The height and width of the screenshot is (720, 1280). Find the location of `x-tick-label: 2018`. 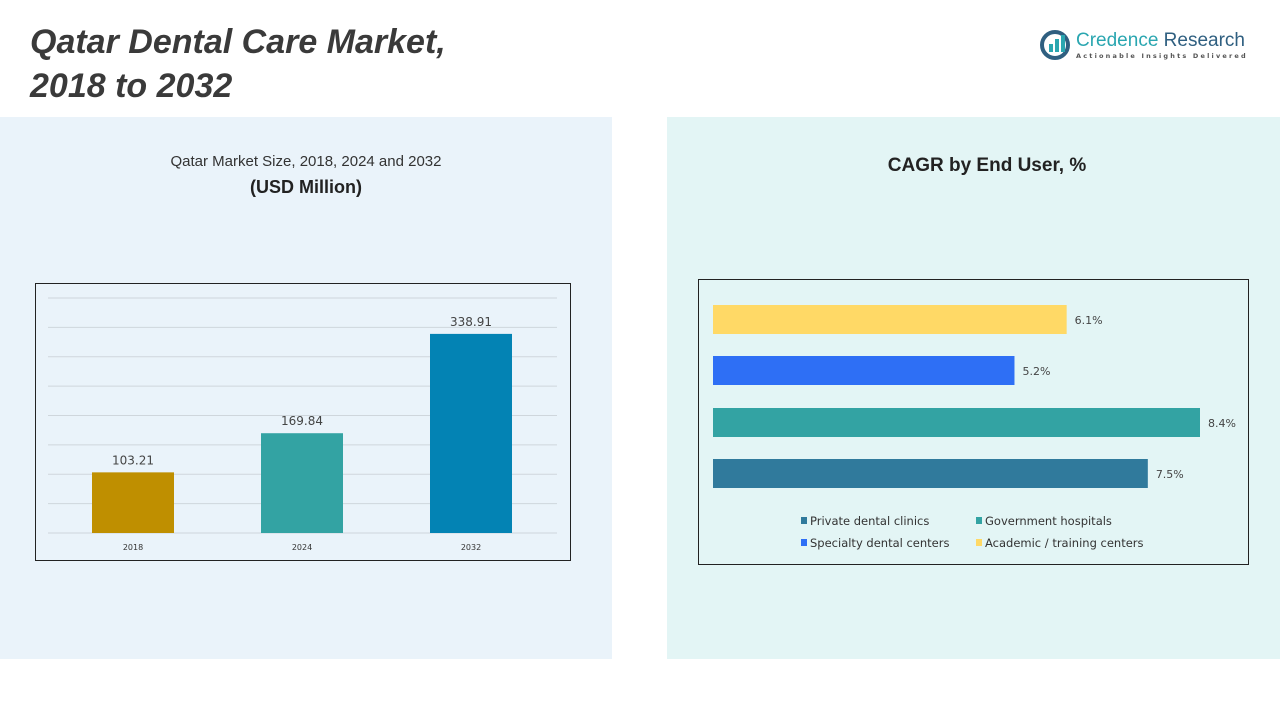

x-tick-label: 2018 is located at coordinates (133, 547).